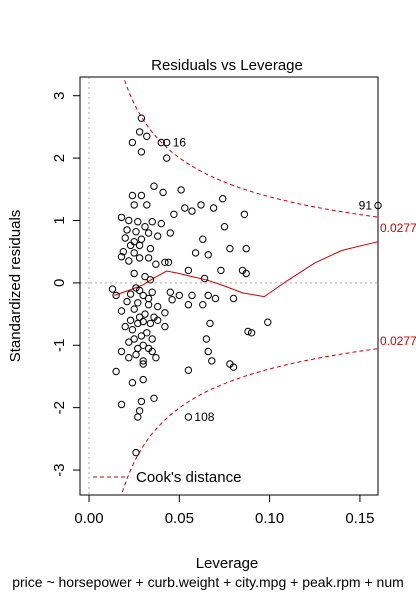 The image size is (416, 593). I want to click on x-axis-title: Leverage, so click(227, 563).